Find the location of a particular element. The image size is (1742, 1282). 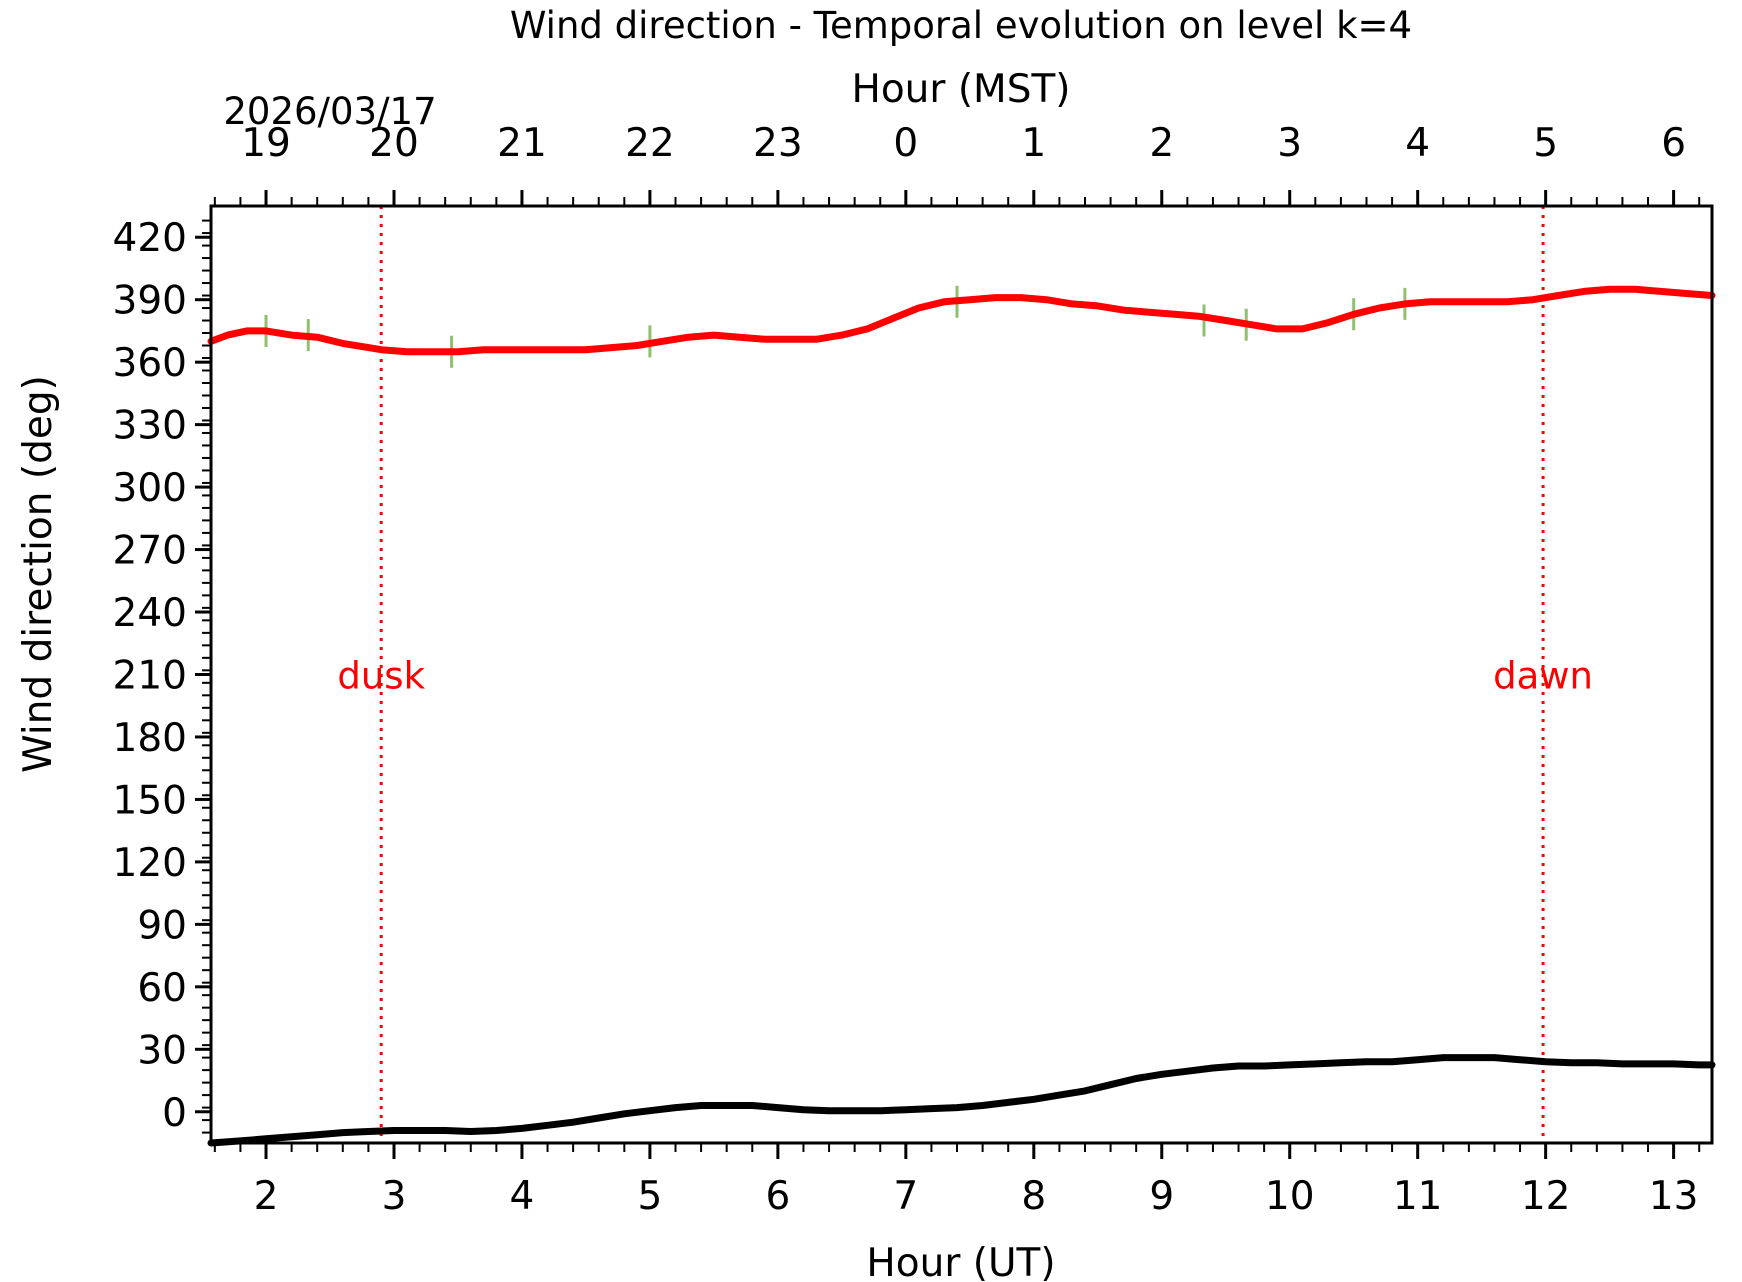

x-tick-label: 7 is located at coordinates (905, 1196).